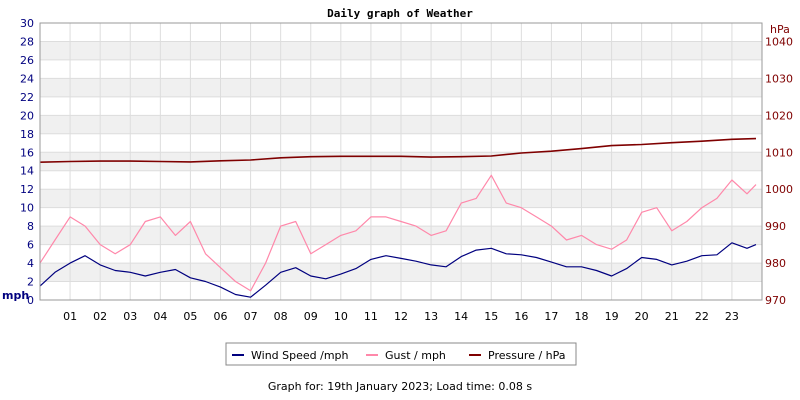 Image resolution: width=800 pixels, height=400 pixels. Describe the element at coordinates (400, 13) in the screenshot. I see `chart-title: Daily graph of Weather` at that location.